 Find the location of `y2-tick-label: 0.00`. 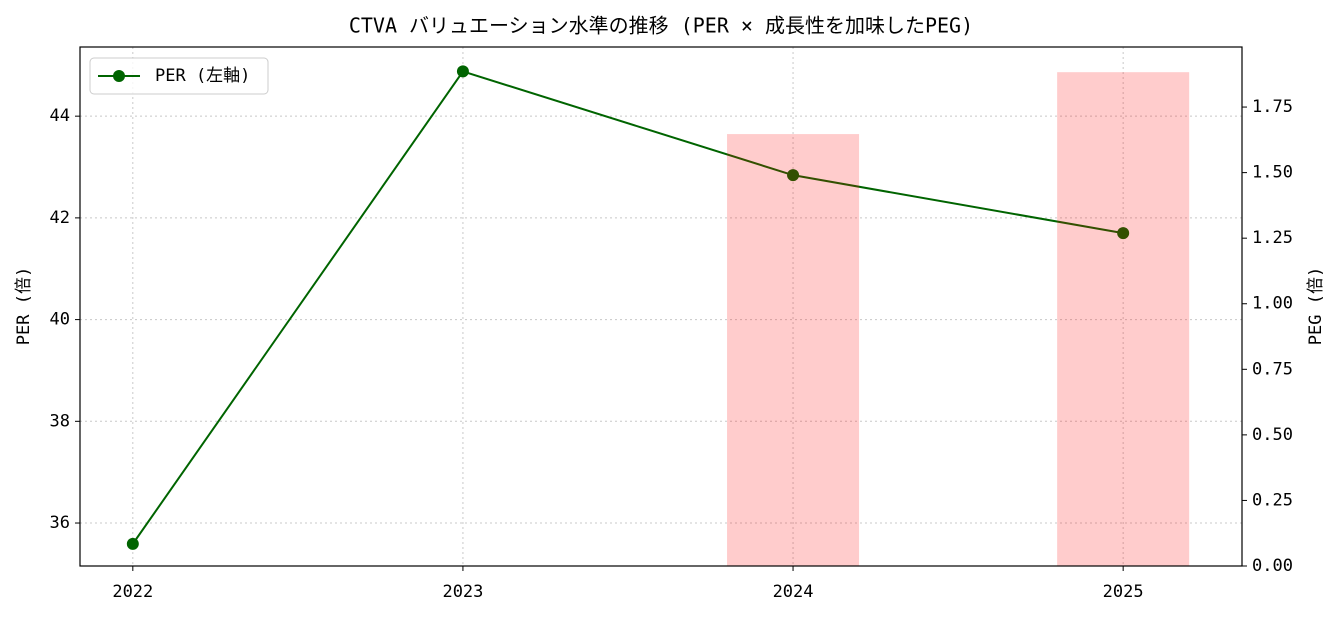

y2-tick-label: 0.00 is located at coordinates (1272, 566).